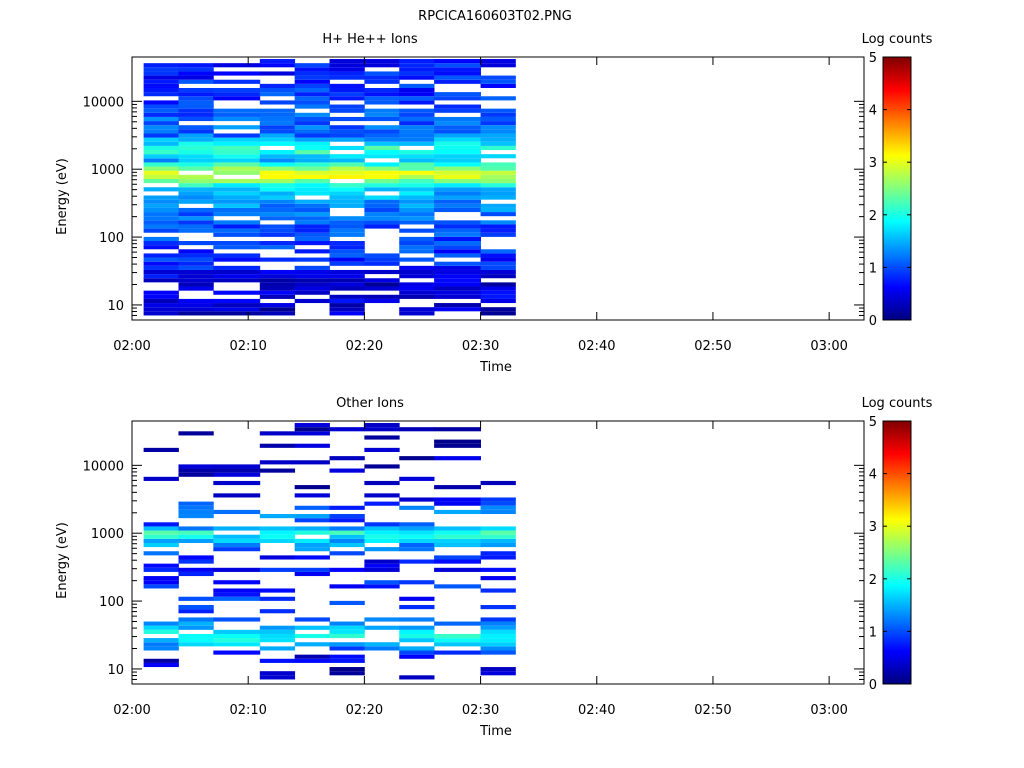 This screenshot has height=768, width=1024. What do you see at coordinates (873, 632) in the screenshot?
I see `colorbar-tick-label: 1` at bounding box center [873, 632].